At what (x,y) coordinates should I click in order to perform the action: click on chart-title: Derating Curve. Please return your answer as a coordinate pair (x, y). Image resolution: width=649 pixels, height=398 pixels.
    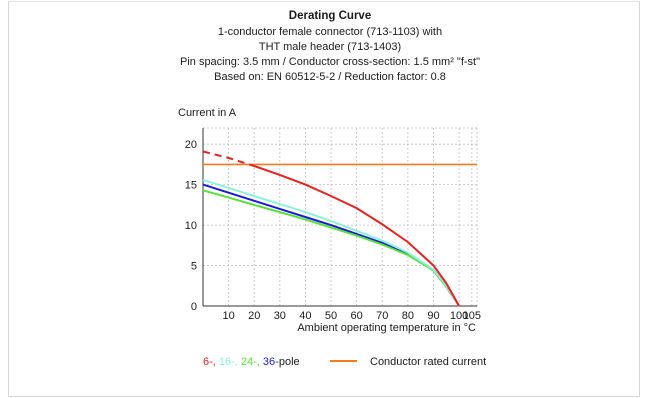
    Looking at the image, I should click on (330, 16).